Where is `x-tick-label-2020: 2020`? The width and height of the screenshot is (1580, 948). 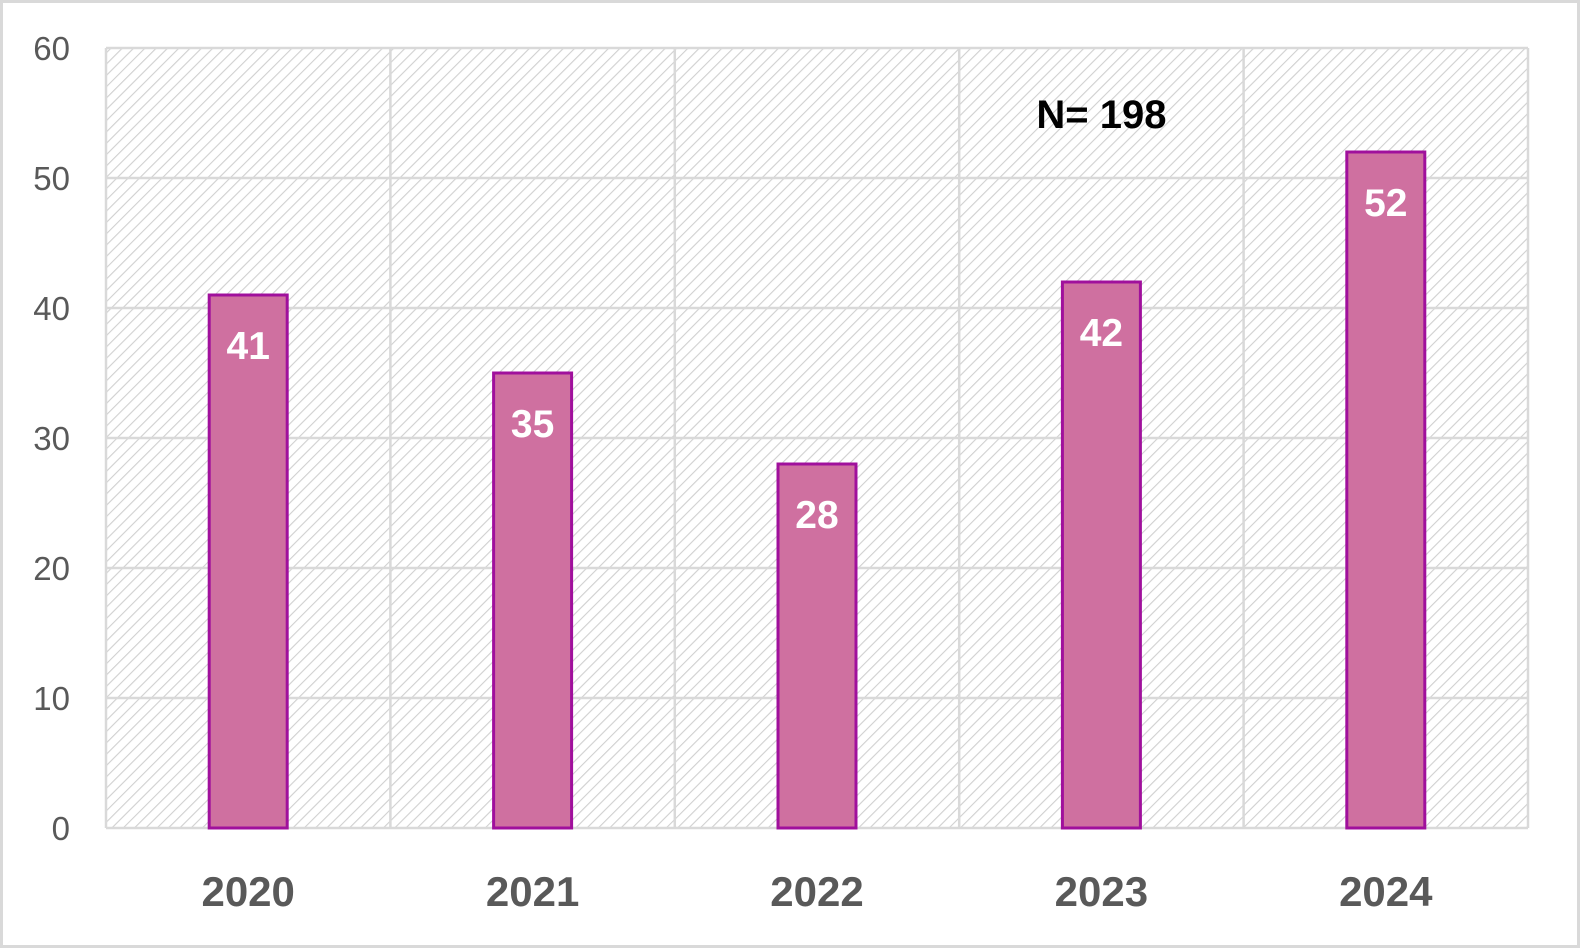
x-tick-label-2020: 2020 is located at coordinates (247, 891).